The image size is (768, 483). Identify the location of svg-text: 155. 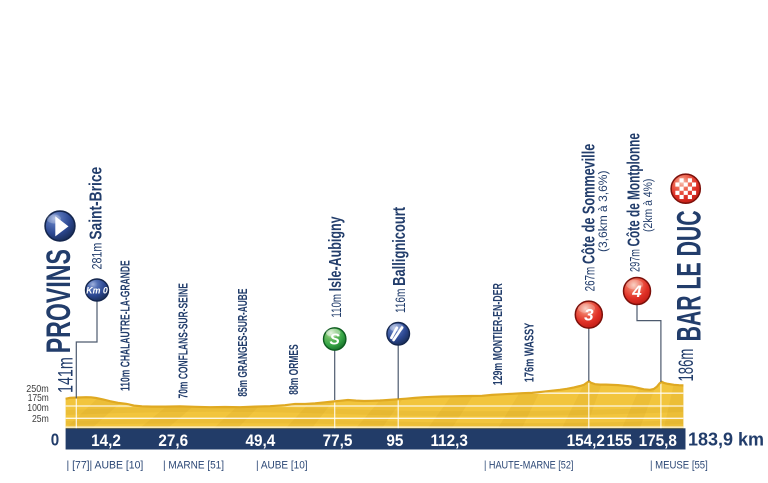
(620, 440).